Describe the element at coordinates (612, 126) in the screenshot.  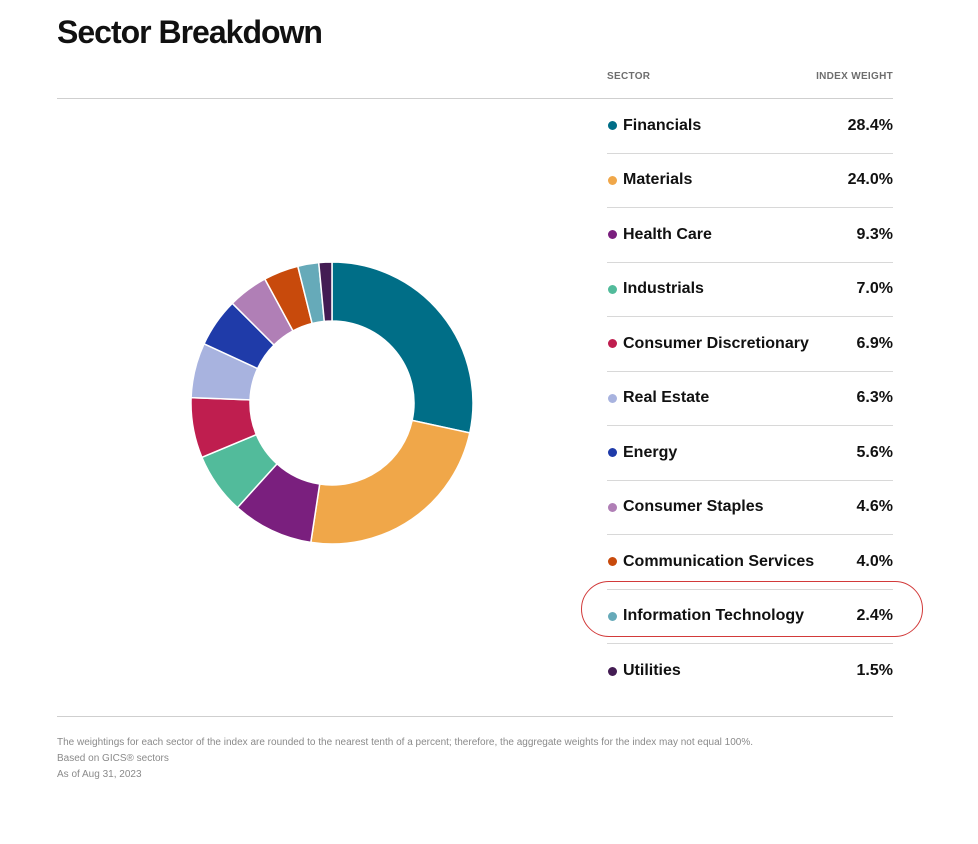
I see `legend-dot-financials` at that location.